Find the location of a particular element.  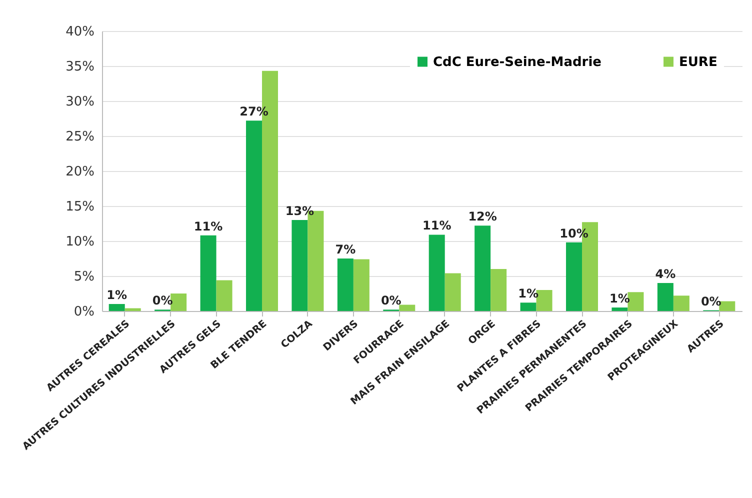

y-tick-label: 15% is located at coordinates (80, 207).